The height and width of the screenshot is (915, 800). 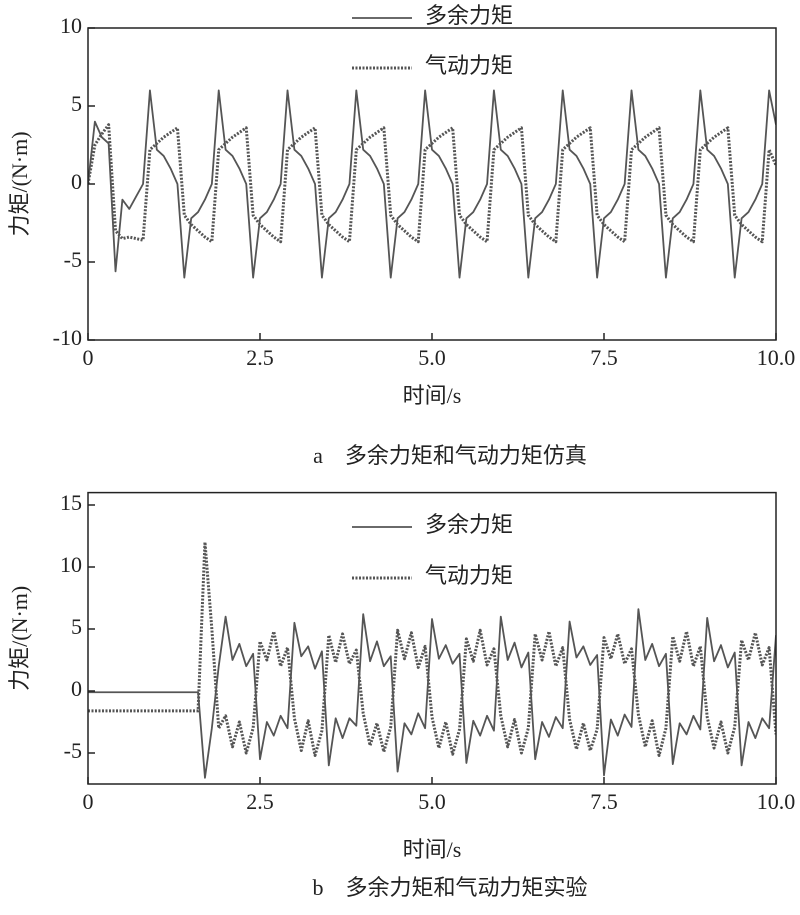 What do you see at coordinates (71, 502) in the screenshot?
I see `y-tick-label: 15` at bounding box center [71, 502].